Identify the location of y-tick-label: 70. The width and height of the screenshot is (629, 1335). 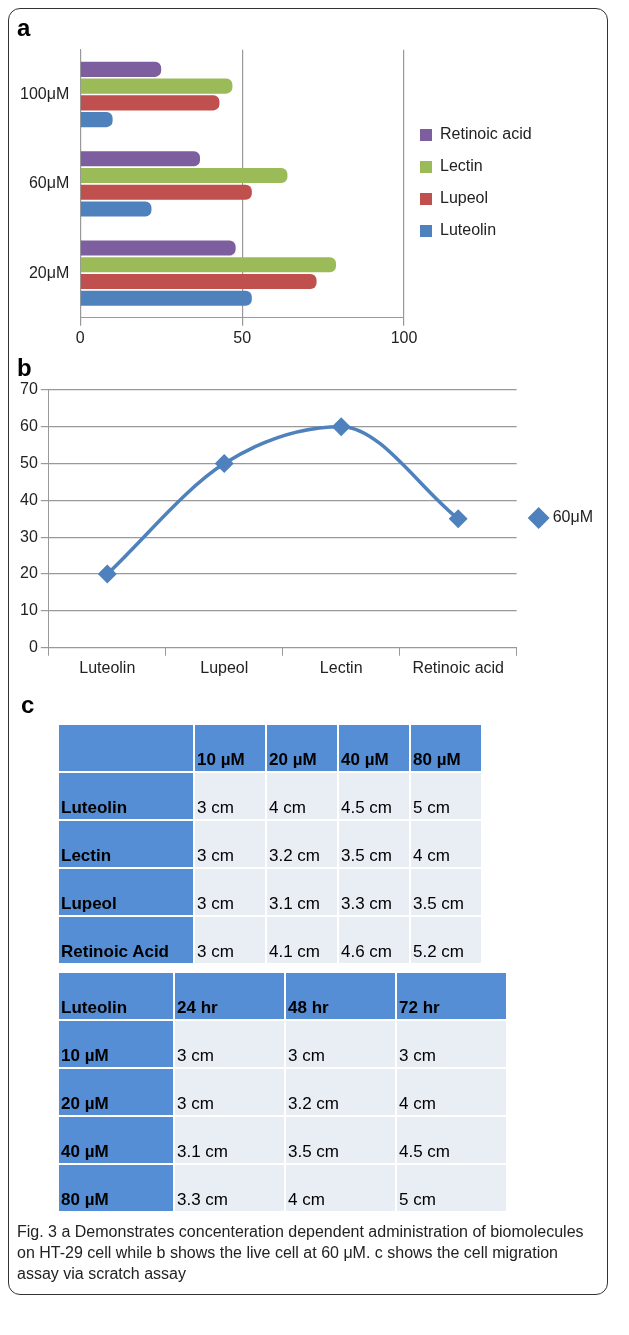
(29, 389).